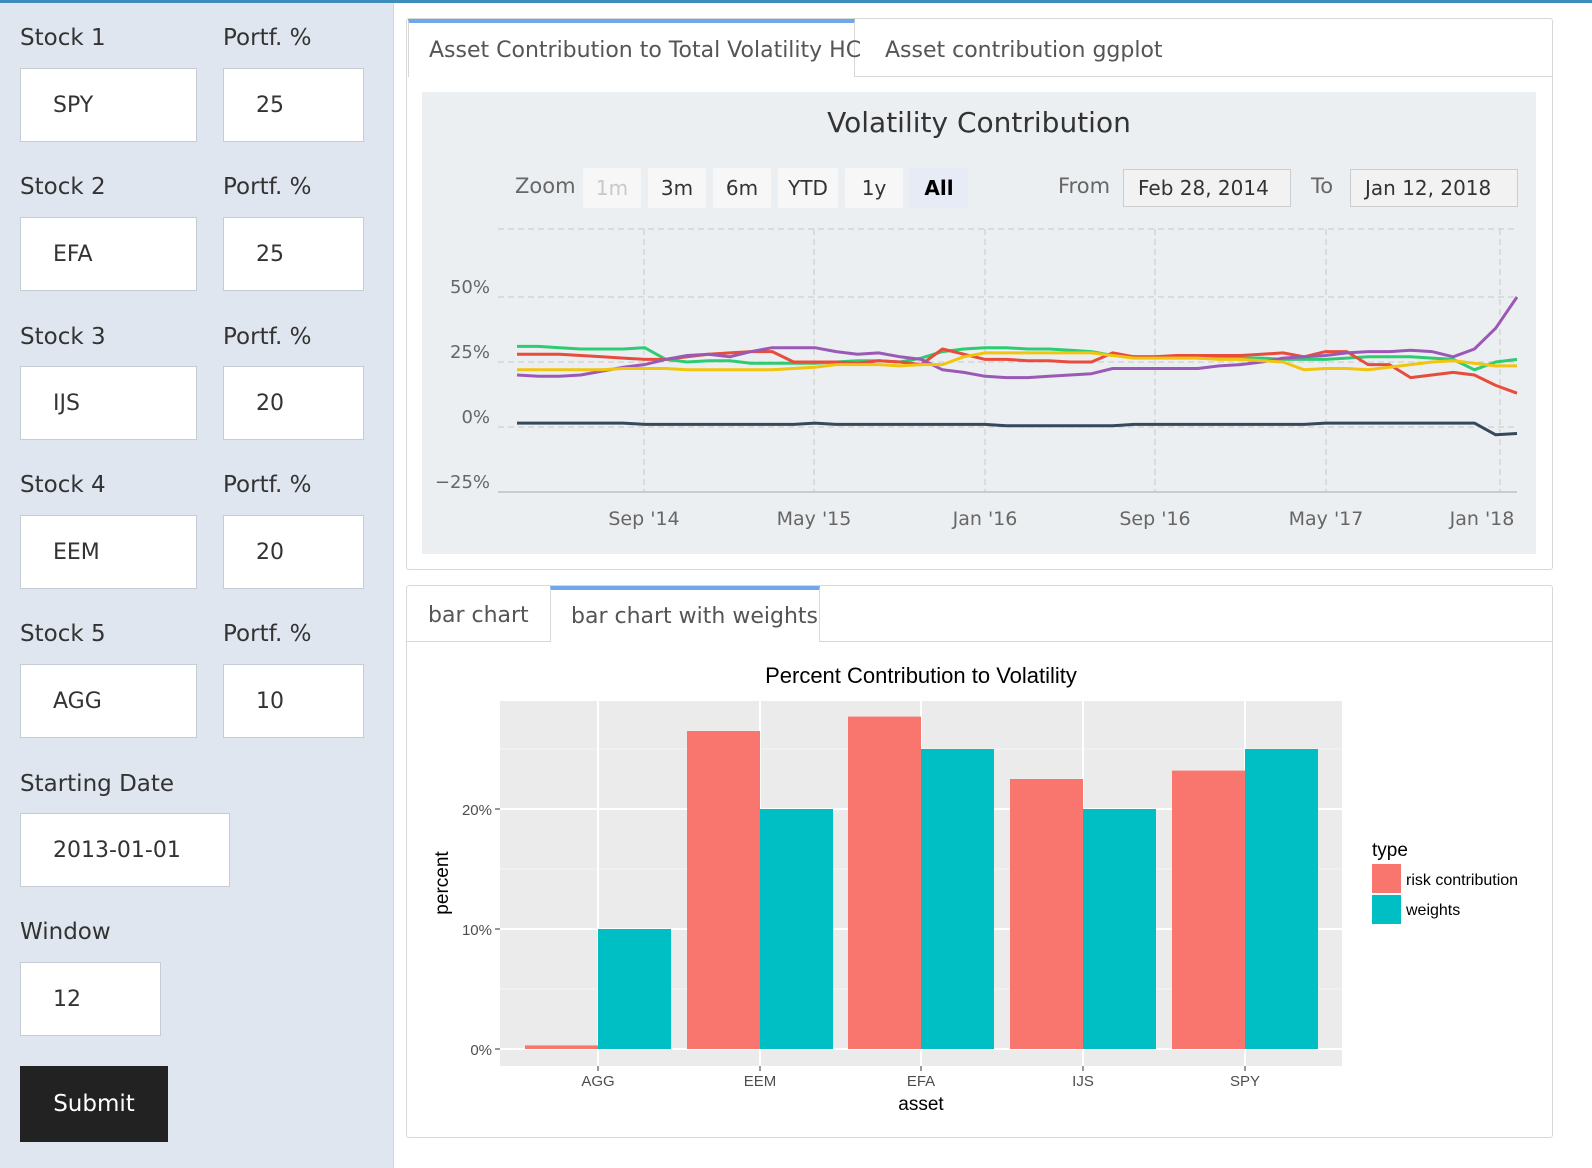 This screenshot has height=1168, width=1592. Describe the element at coordinates (90, 999) in the screenshot. I see `window-input` at that location.